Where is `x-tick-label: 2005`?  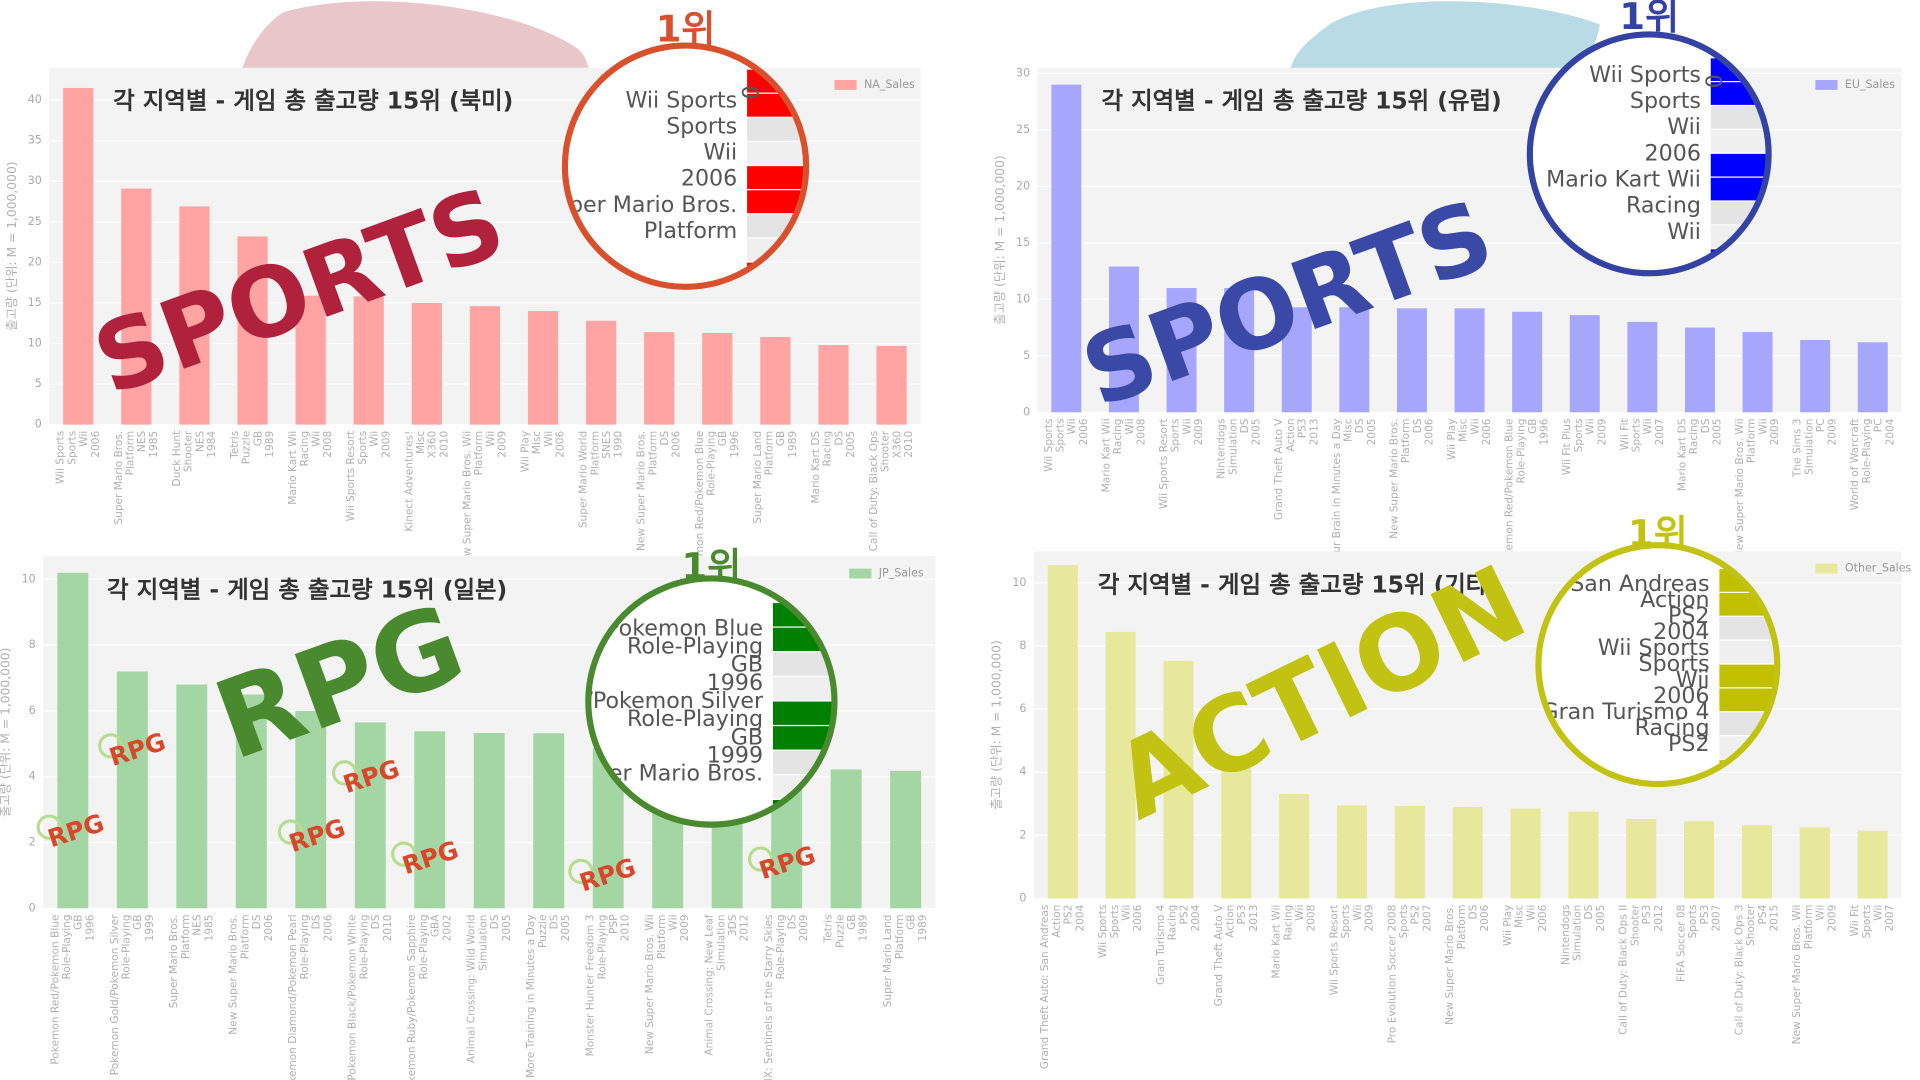 x-tick-label: 2005 is located at coordinates (1257, 431).